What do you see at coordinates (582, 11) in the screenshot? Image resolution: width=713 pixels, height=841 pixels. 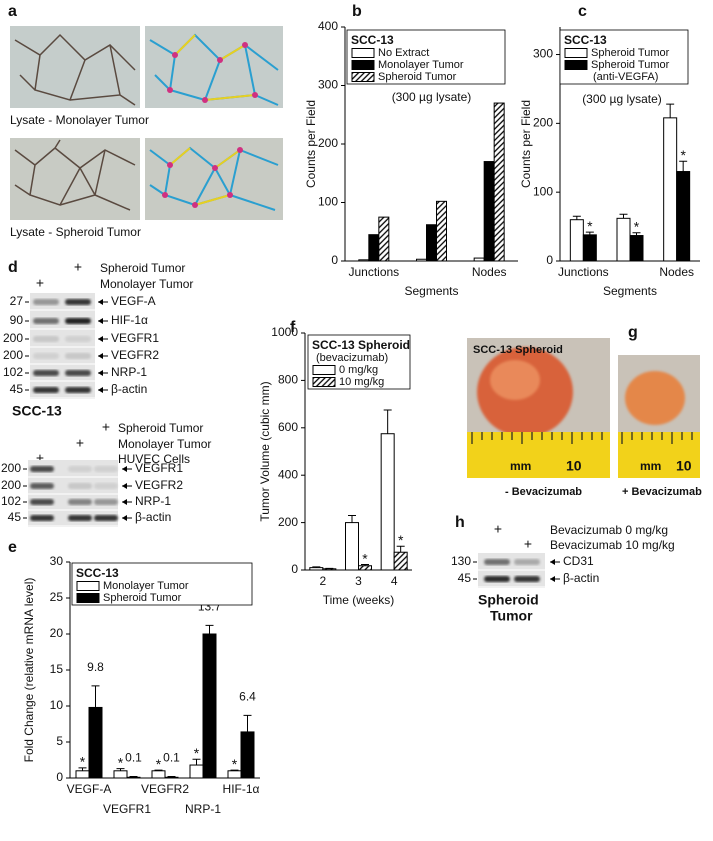 I see `panel-letter: c` at bounding box center [582, 11].